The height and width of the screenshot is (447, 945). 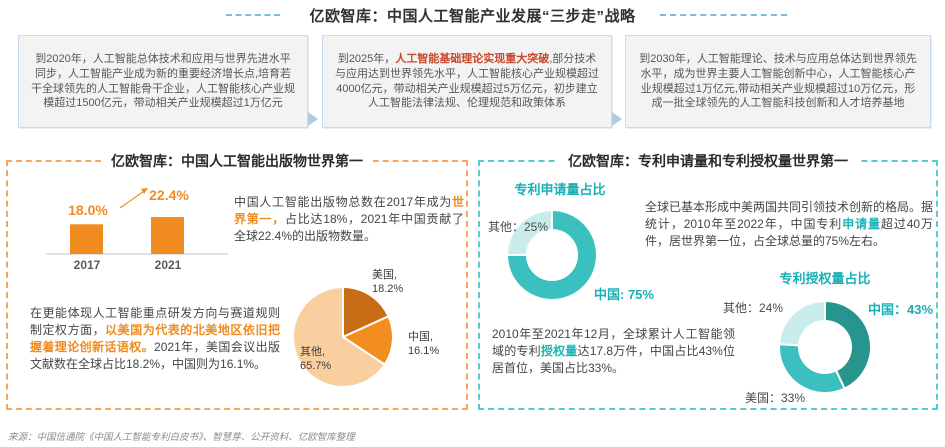 What do you see at coordinates (624, 294) in the screenshot?
I see `donut1-label-china: 中国: 75%` at bounding box center [624, 294].